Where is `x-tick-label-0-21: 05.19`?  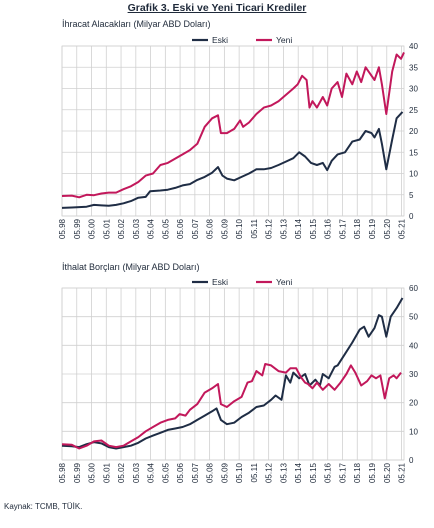 x-tick-label-0-21: 05.19 is located at coordinates (372, 228).